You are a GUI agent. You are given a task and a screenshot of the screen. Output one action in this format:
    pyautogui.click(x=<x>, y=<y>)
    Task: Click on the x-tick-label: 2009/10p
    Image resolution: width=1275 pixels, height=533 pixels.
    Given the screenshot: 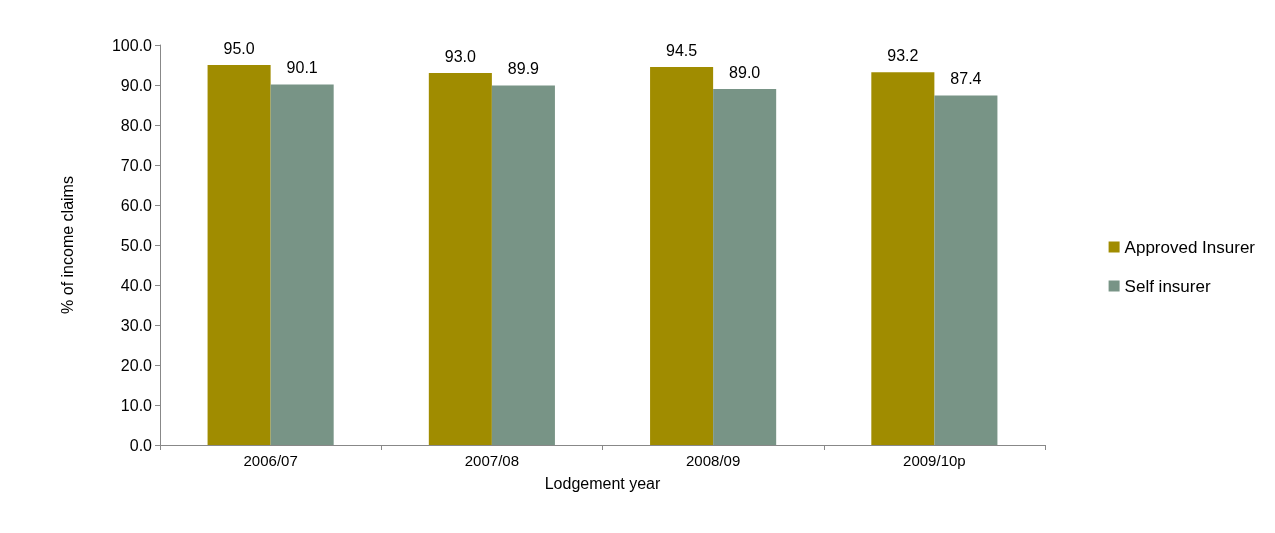 What is the action you would take?
    pyautogui.click(x=934, y=460)
    